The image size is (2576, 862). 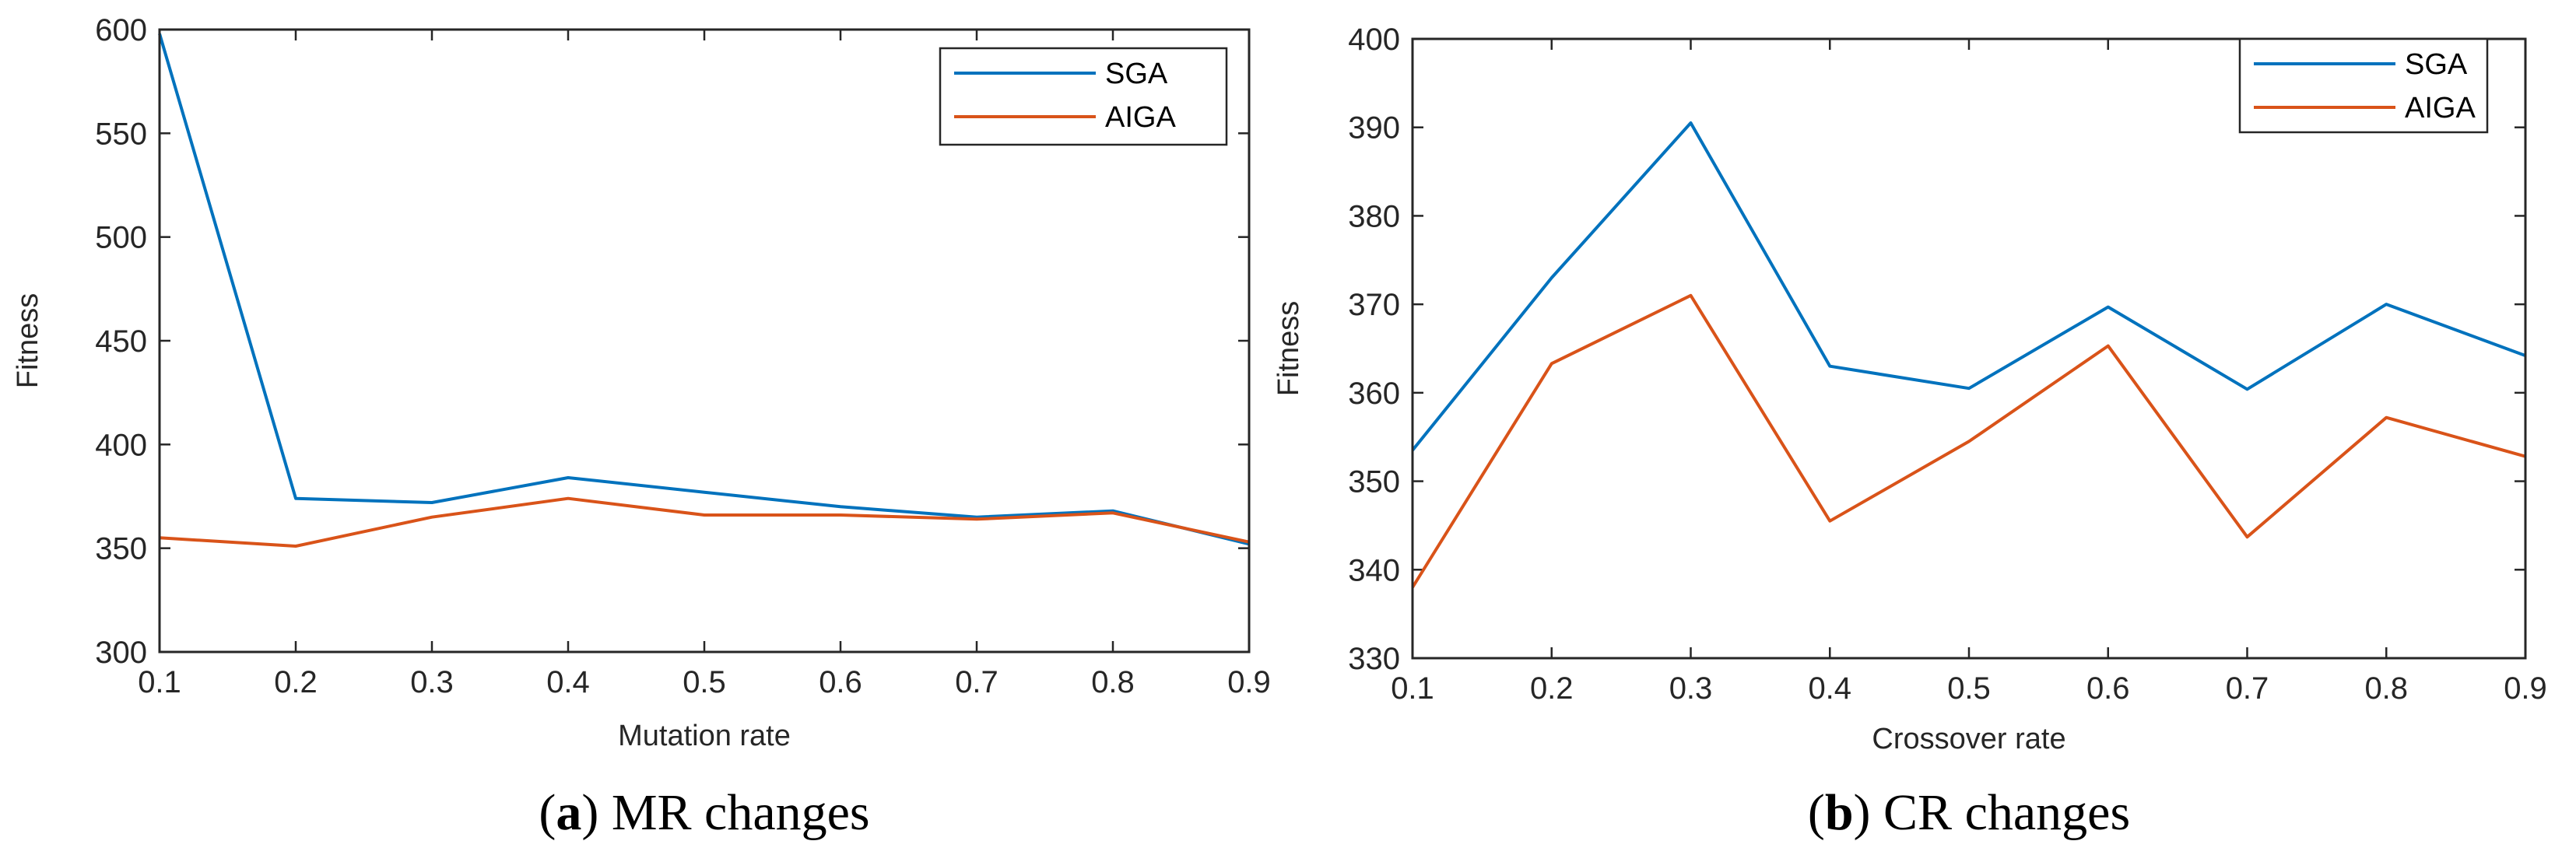 I want to click on y-tick-label: 390, so click(x=1374, y=128).